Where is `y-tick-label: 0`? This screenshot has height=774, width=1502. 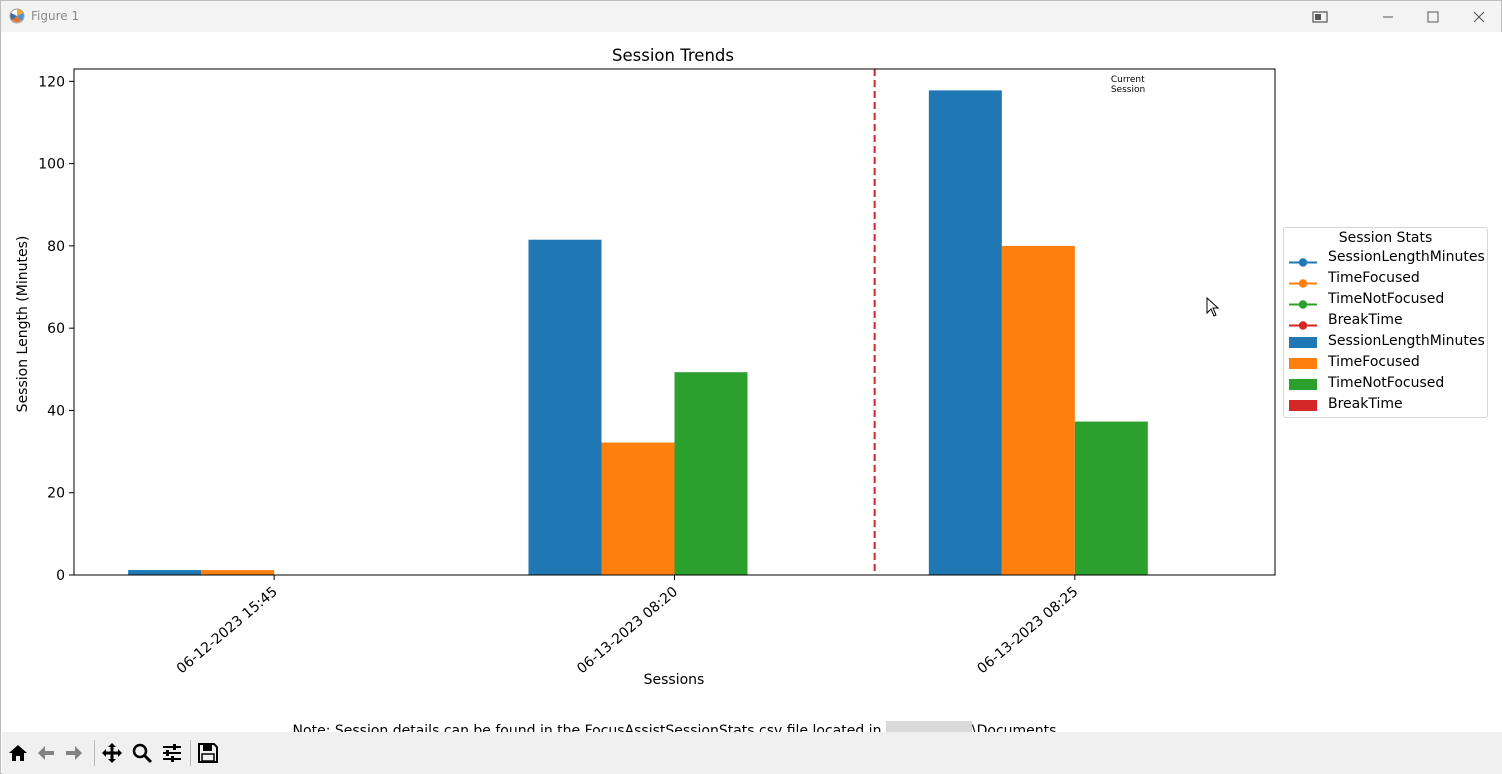
y-tick-label: 0 is located at coordinates (60, 576).